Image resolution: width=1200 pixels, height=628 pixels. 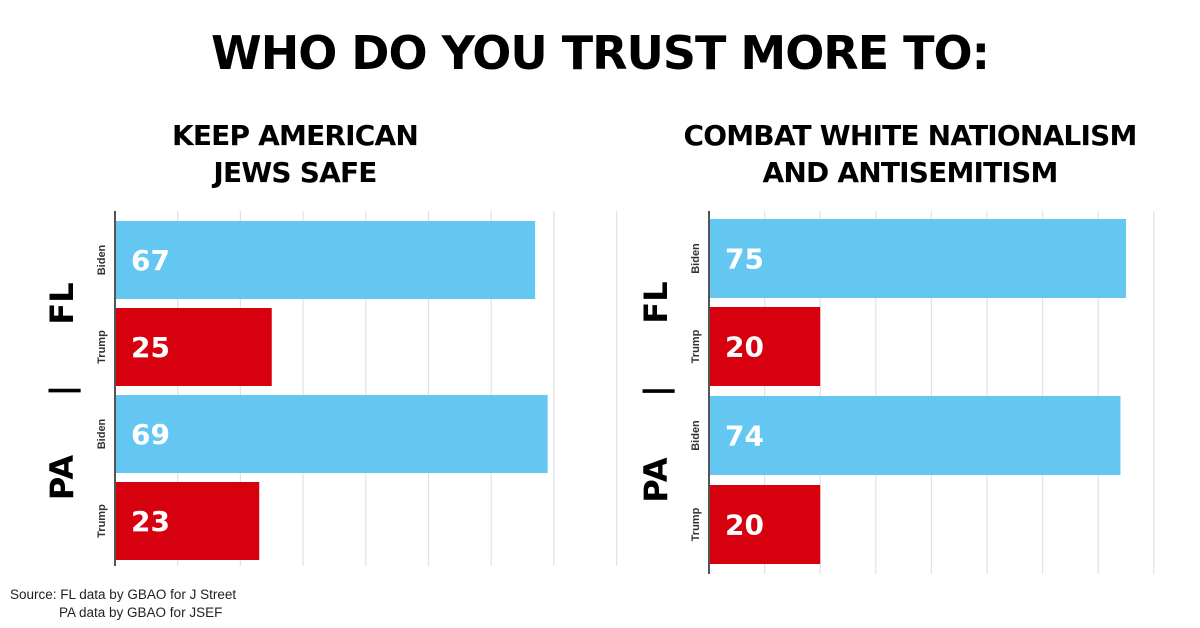 I want to click on bar-value-label: 74, so click(x=744, y=436).